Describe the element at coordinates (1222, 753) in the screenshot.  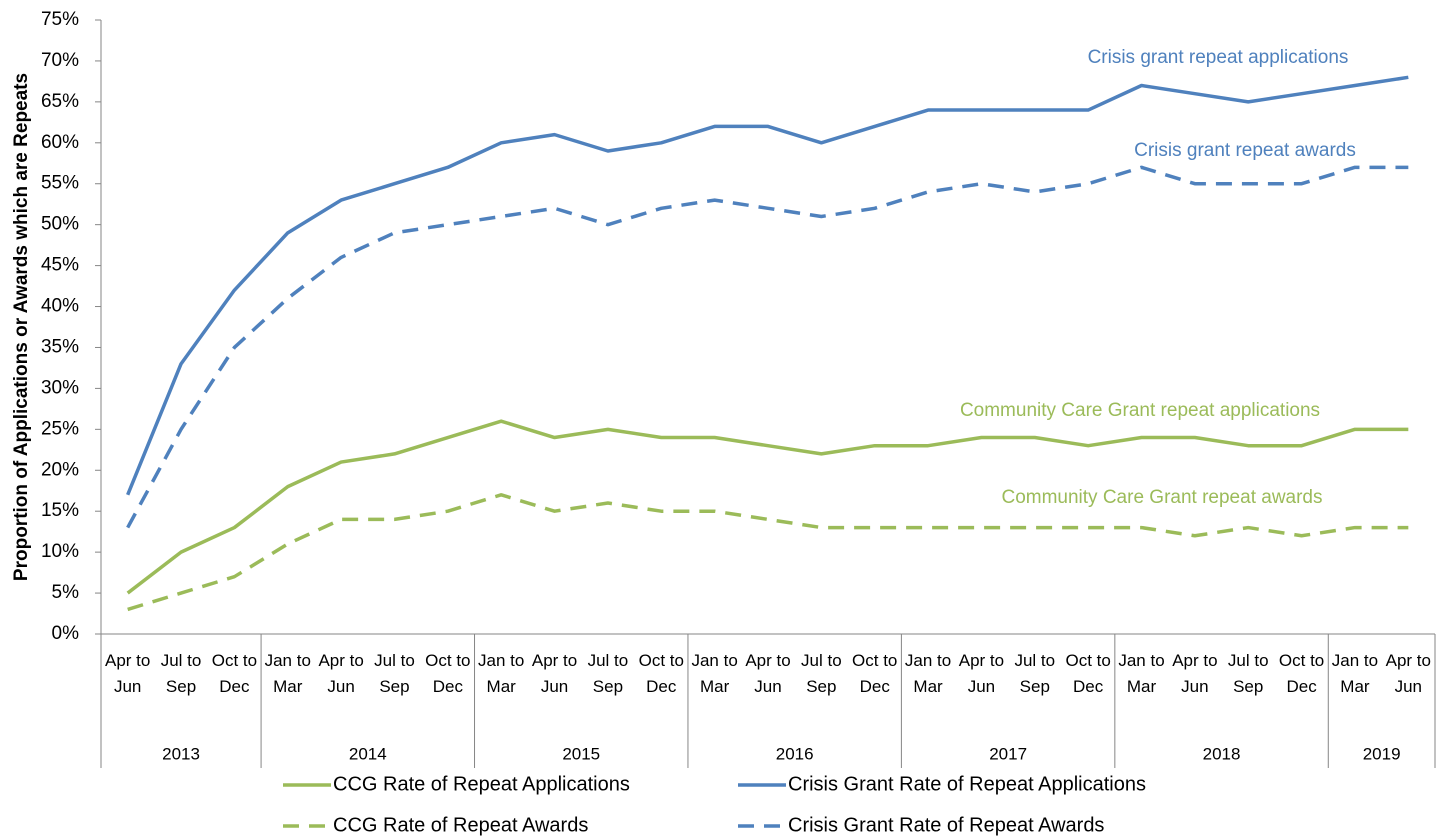
I see `group-label: 2018` at that location.